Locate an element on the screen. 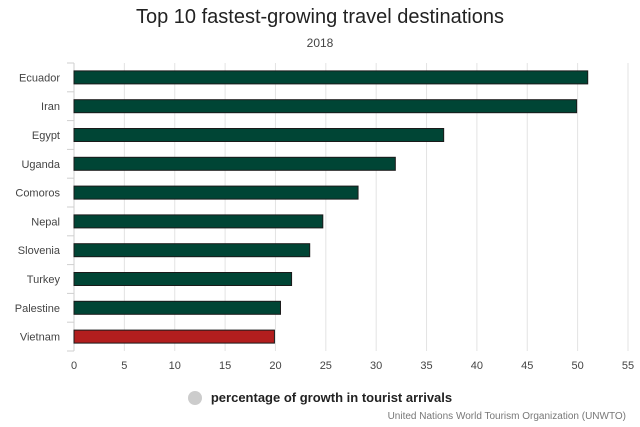  category-label: Uganda is located at coordinates (40, 165).